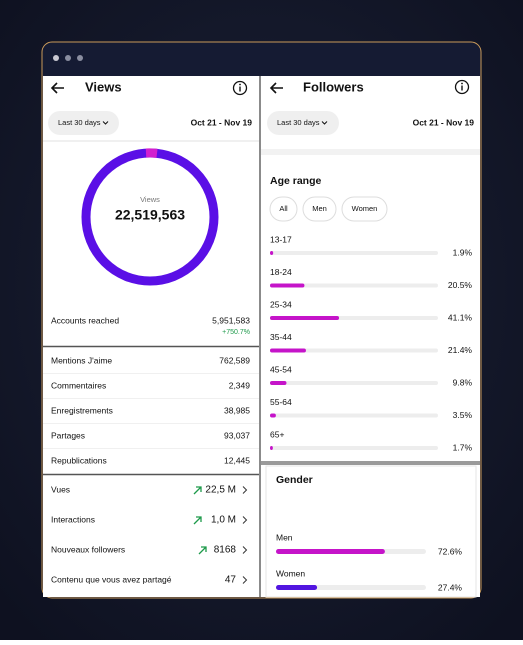 This screenshot has width=523, height=645. Describe the element at coordinates (333, 86) in the screenshot. I see `panel-title: Followers` at that location.